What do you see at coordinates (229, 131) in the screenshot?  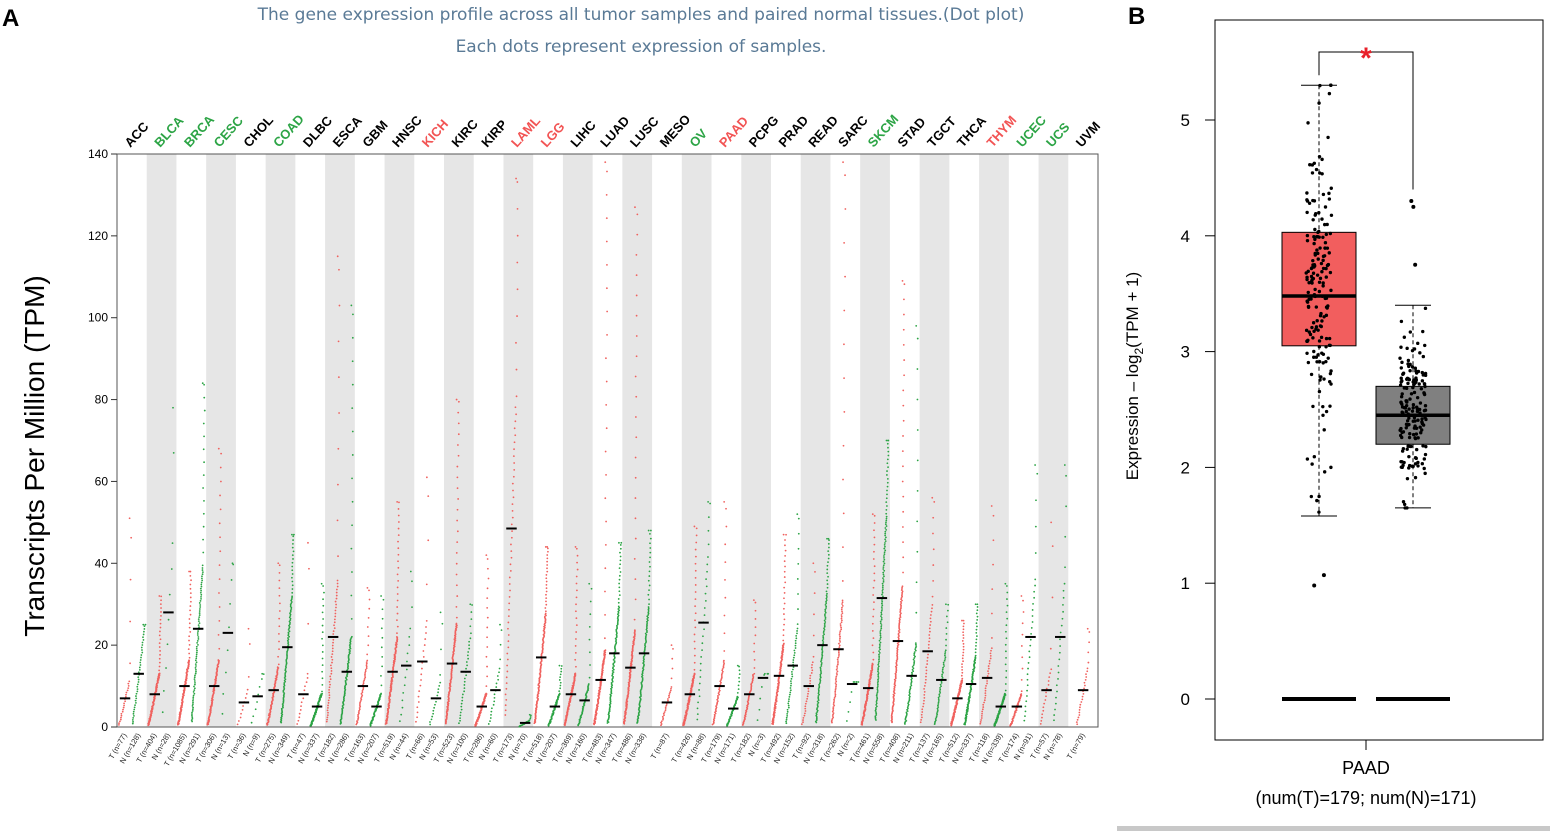 I see `category-label: CESC` at bounding box center [229, 131].